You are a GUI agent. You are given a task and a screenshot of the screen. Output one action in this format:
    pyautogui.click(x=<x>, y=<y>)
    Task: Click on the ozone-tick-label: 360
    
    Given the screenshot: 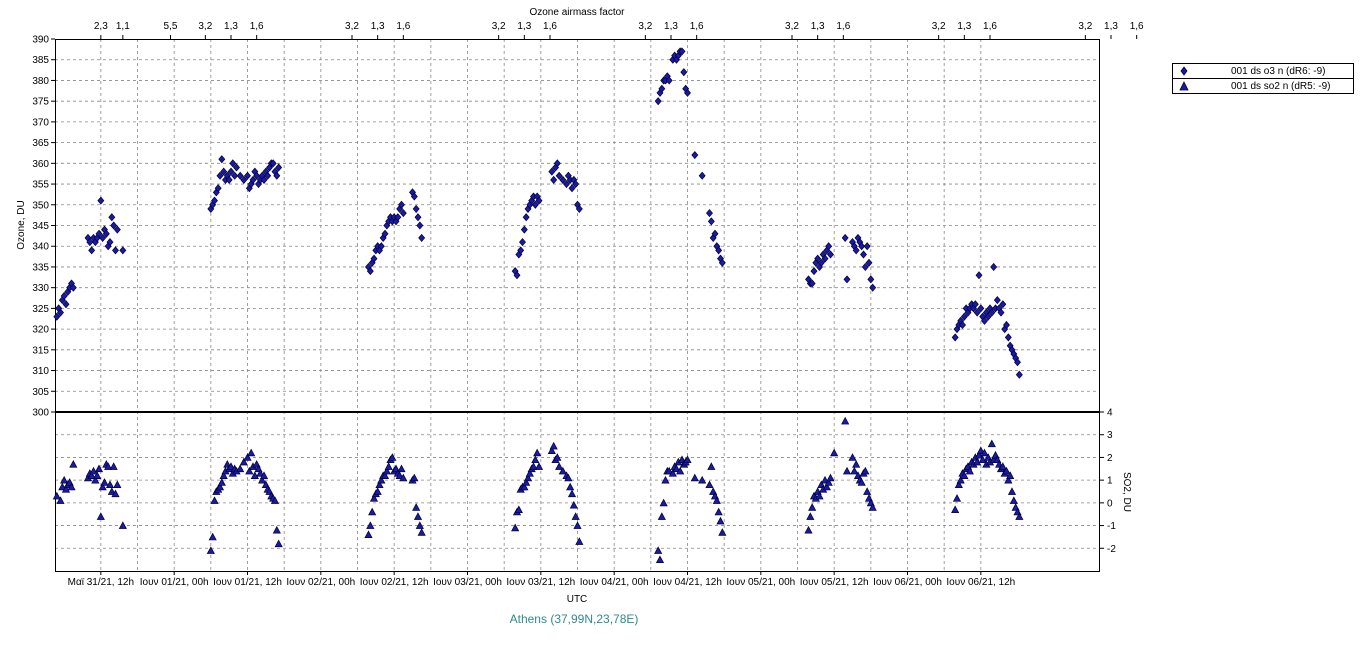 What is the action you would take?
    pyautogui.click(x=40, y=164)
    